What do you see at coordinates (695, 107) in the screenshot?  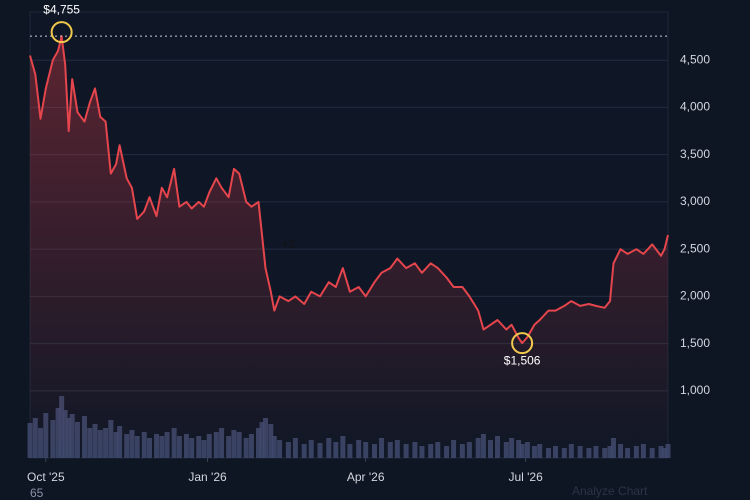 I see `y-tick-label: 4,000` at bounding box center [695, 107].